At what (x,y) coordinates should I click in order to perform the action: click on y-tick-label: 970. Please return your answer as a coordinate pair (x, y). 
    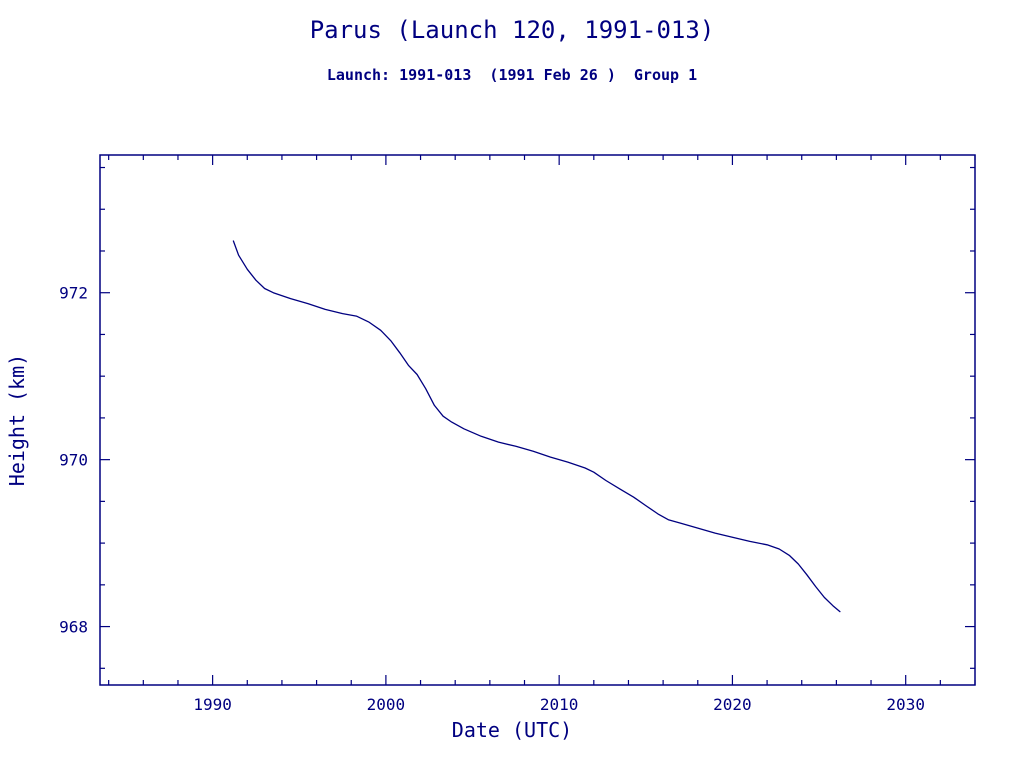
    Looking at the image, I should click on (73, 460).